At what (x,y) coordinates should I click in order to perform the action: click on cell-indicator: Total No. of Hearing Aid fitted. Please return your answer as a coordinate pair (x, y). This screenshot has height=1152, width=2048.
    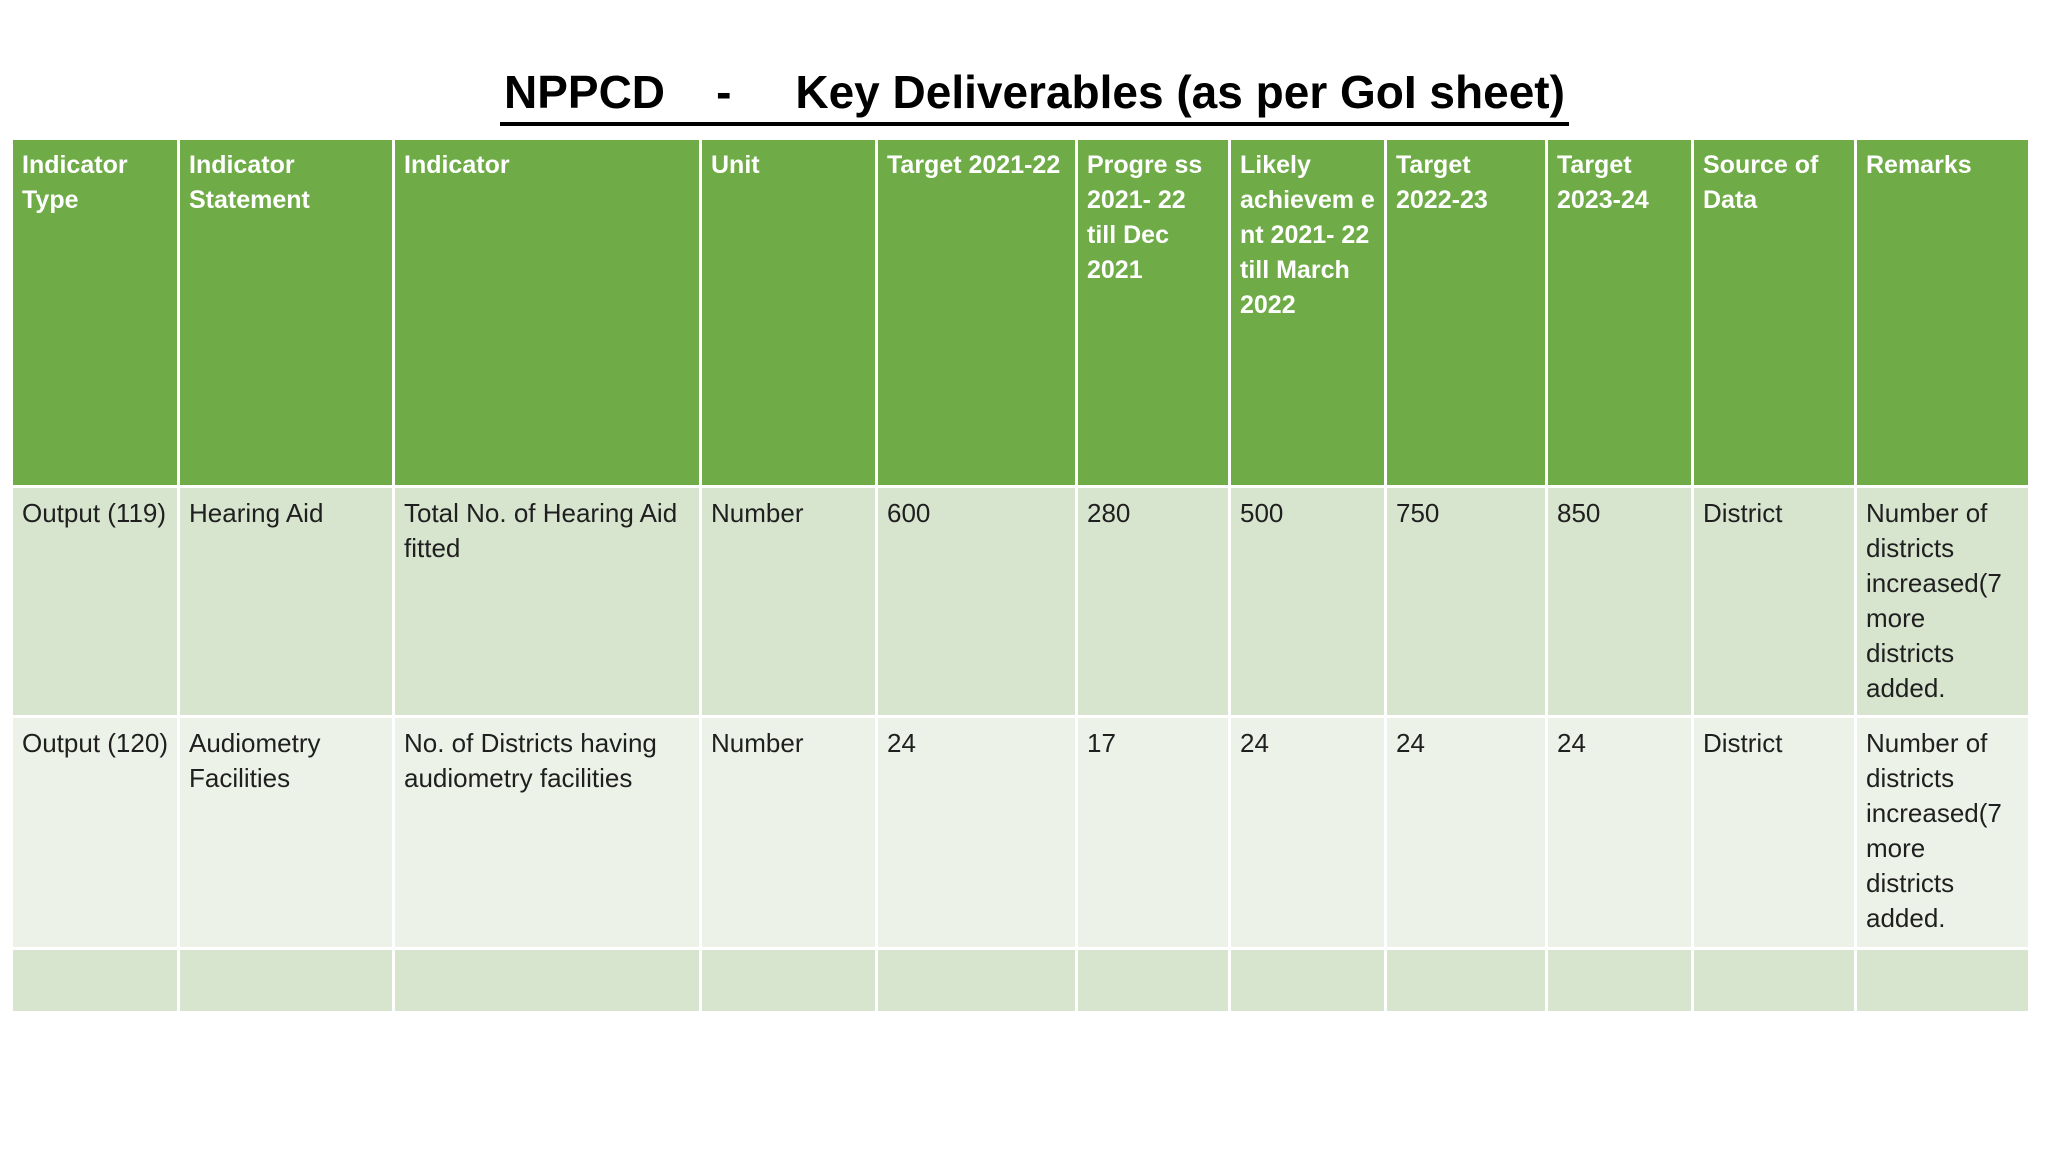
    Looking at the image, I should click on (547, 601).